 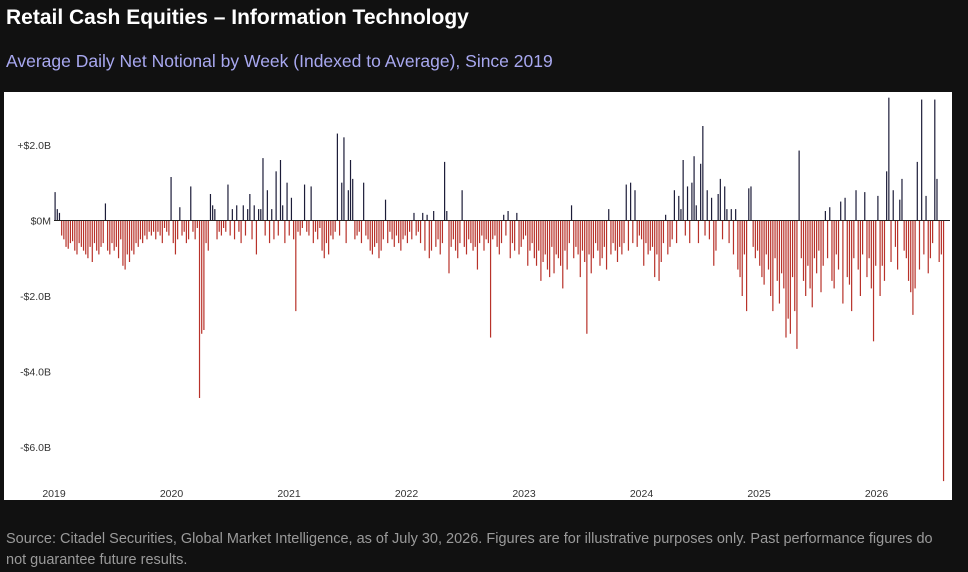 I want to click on x-tick-label: 2025, so click(x=759, y=494).